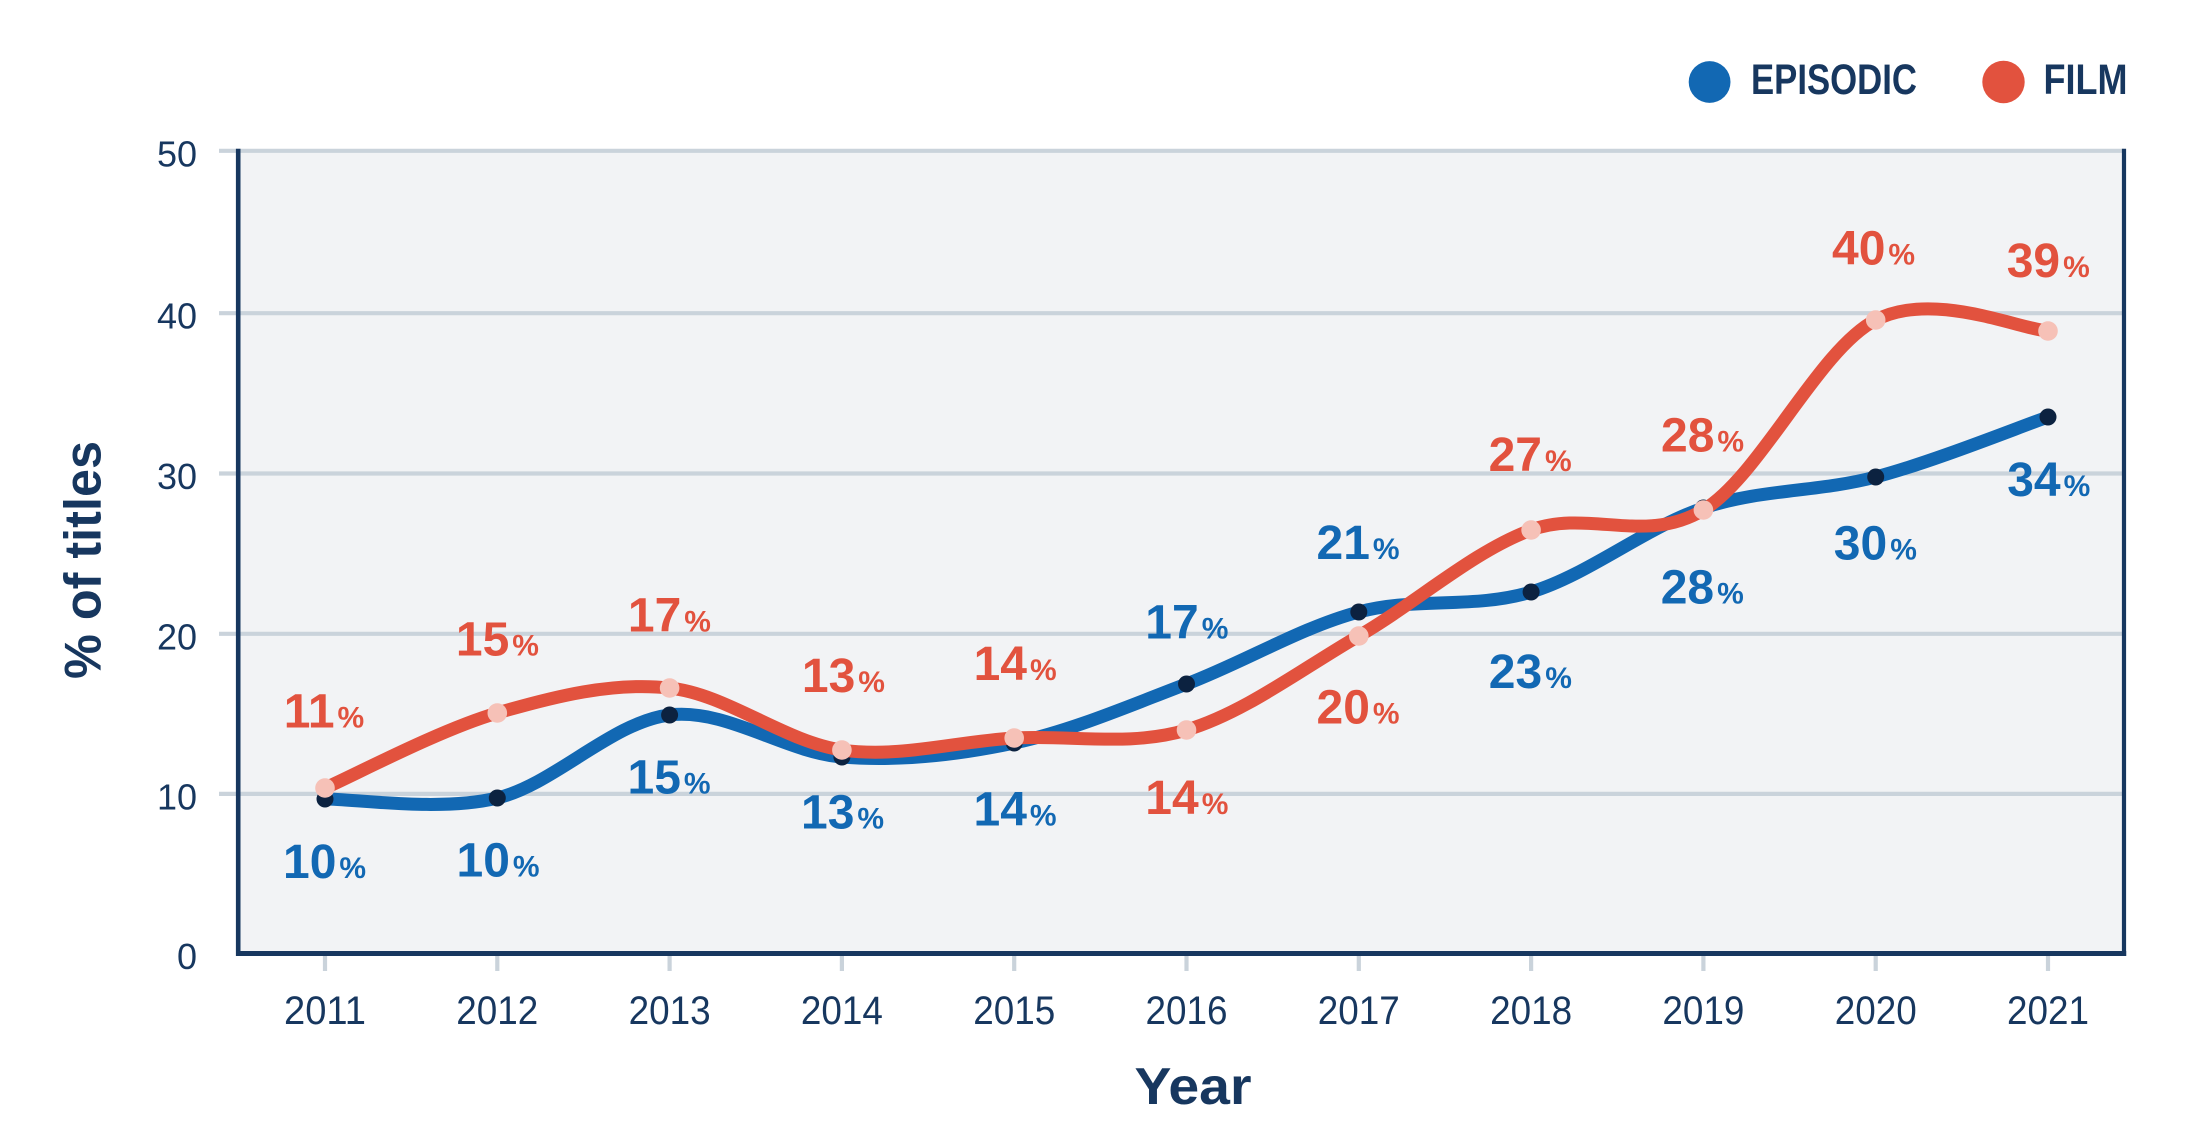  What do you see at coordinates (1014, 1011) in the screenshot?
I see `svg-text: 2015` at bounding box center [1014, 1011].